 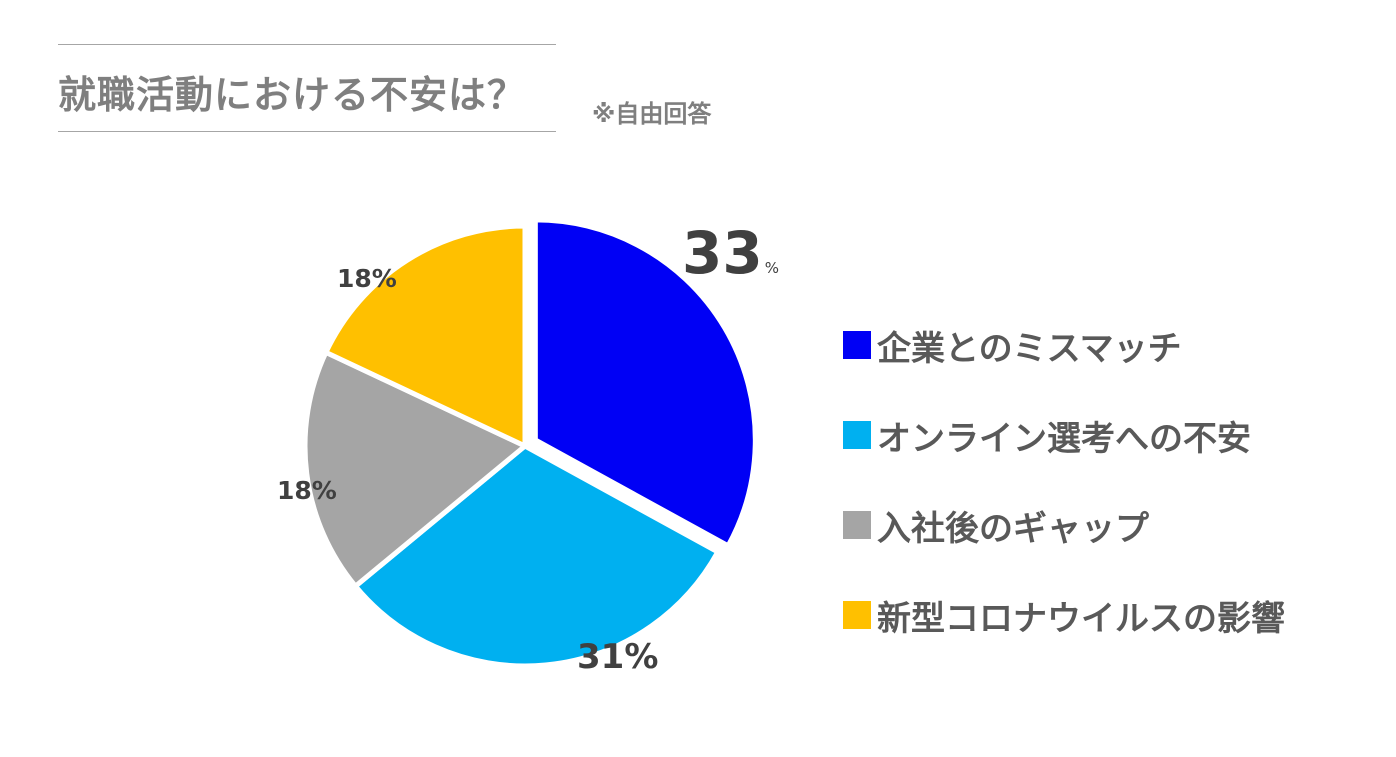 What do you see at coordinates (1064, 438) in the screenshot?
I see `legend-label-online-selection: オンライン選考への不安` at bounding box center [1064, 438].